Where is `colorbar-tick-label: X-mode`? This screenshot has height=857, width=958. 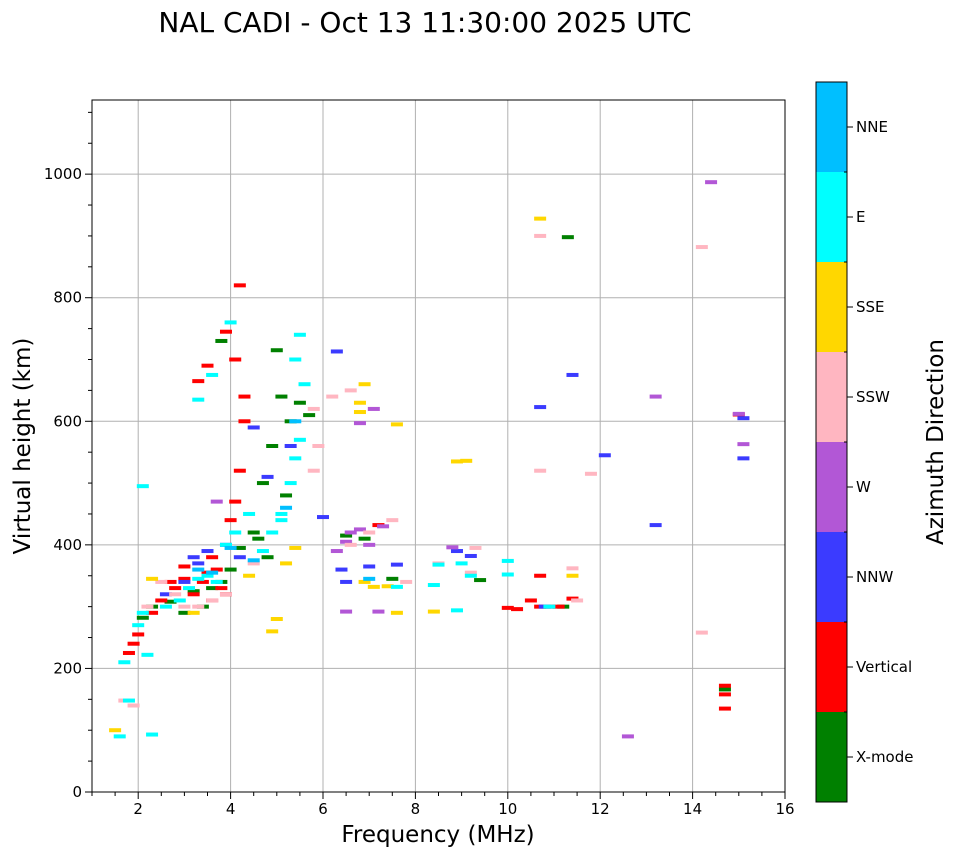 colorbar-tick-label: X-mode is located at coordinates (884, 757).